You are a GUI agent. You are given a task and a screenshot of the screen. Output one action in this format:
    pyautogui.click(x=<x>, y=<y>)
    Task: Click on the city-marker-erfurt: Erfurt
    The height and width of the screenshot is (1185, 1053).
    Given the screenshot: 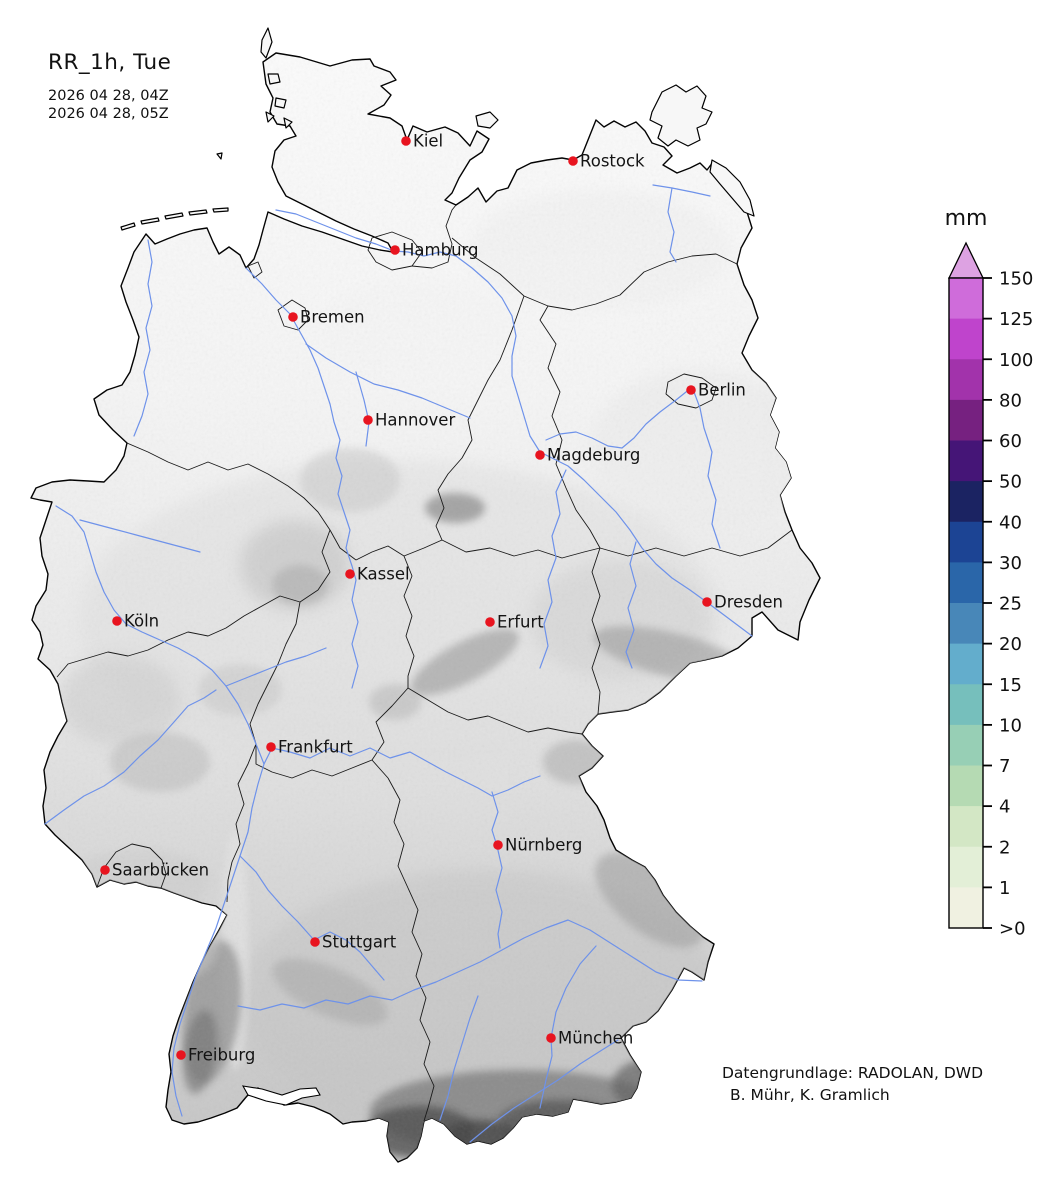 What is the action you would take?
    pyautogui.click(x=514, y=622)
    